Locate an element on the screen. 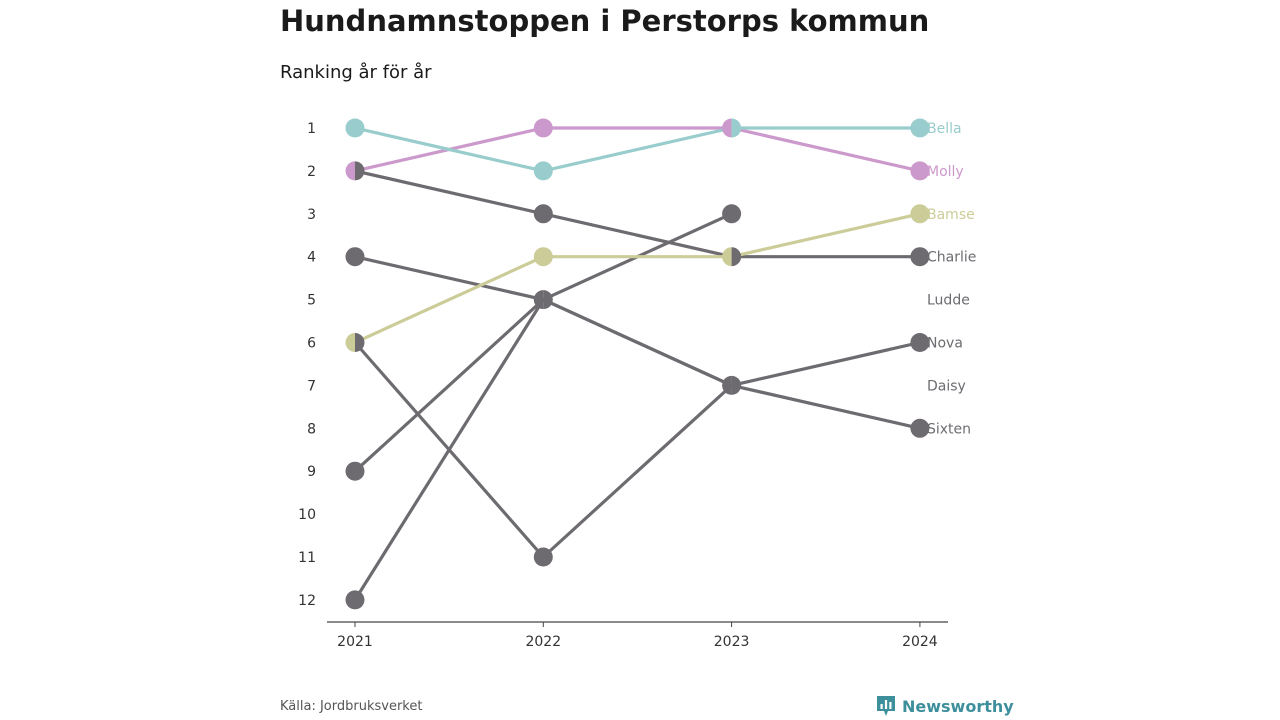  x-tick-label: 2023 is located at coordinates (732, 642).